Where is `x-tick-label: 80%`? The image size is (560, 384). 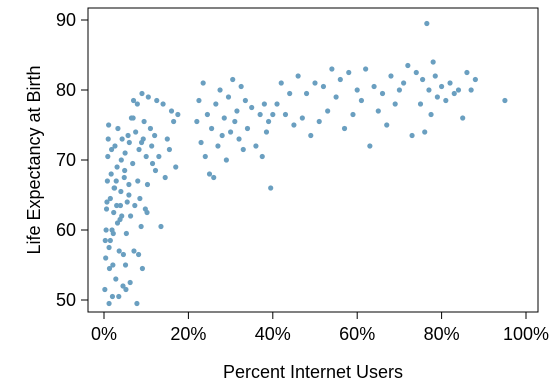 x-tick-label: 80% is located at coordinates (442, 334).